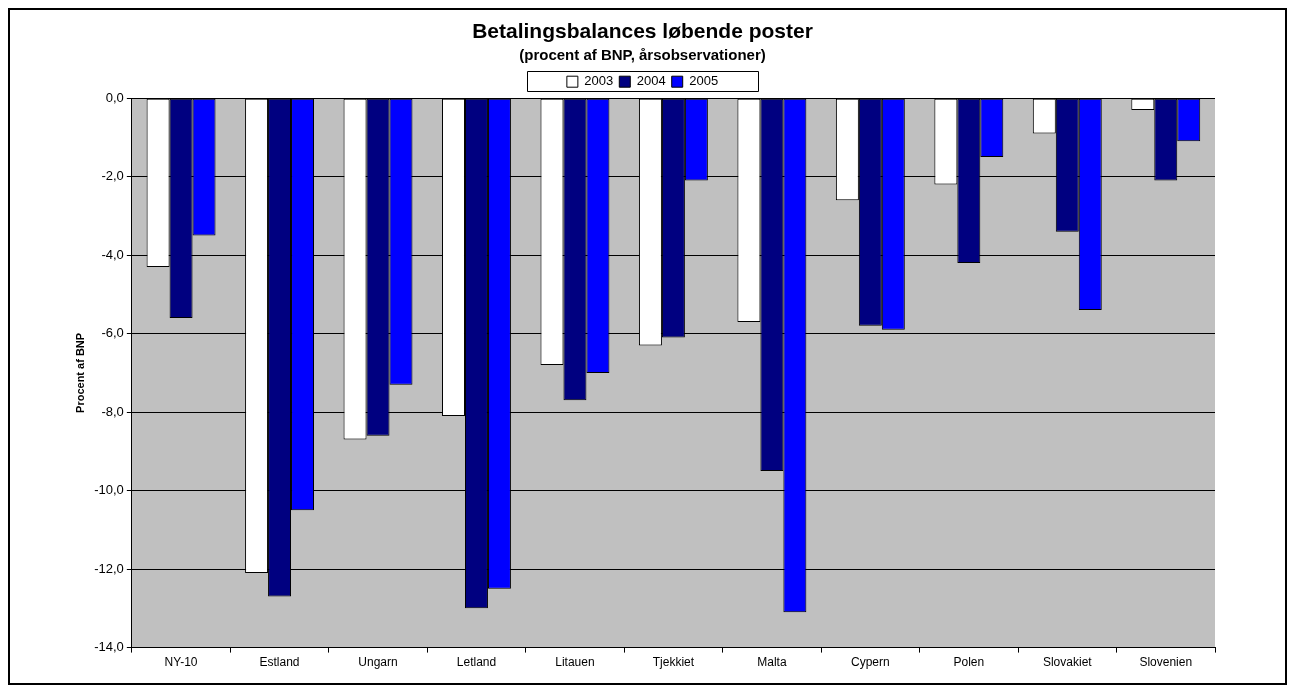  Describe the element at coordinates (870, 662) in the screenshot. I see `x-tick-label: Cypern` at that location.